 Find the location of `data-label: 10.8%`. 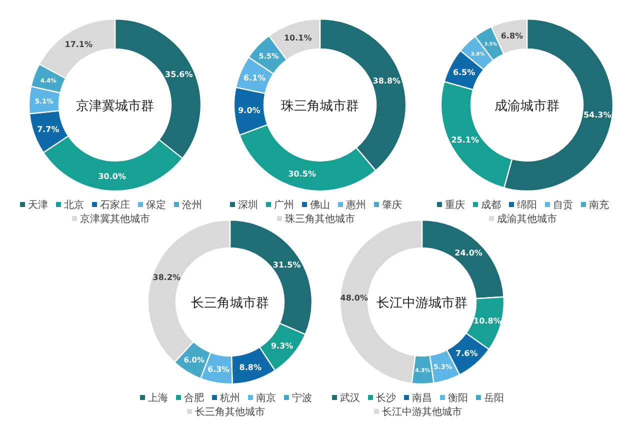

data-label: 10.8% is located at coordinates (488, 321).